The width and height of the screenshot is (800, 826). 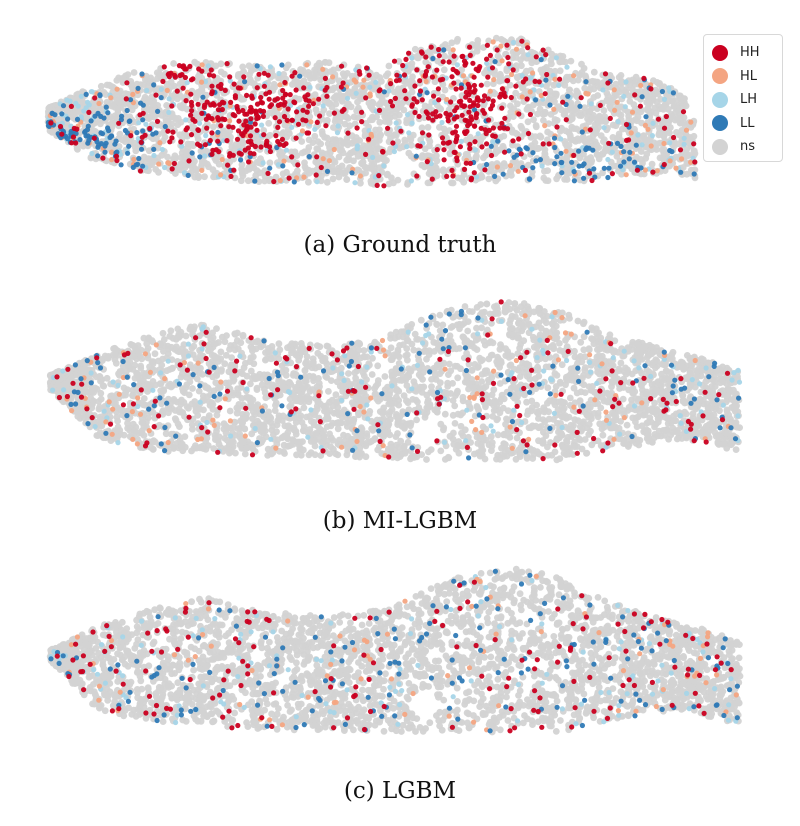 I want to click on legend-item-hh: HH, so click(x=743, y=53).